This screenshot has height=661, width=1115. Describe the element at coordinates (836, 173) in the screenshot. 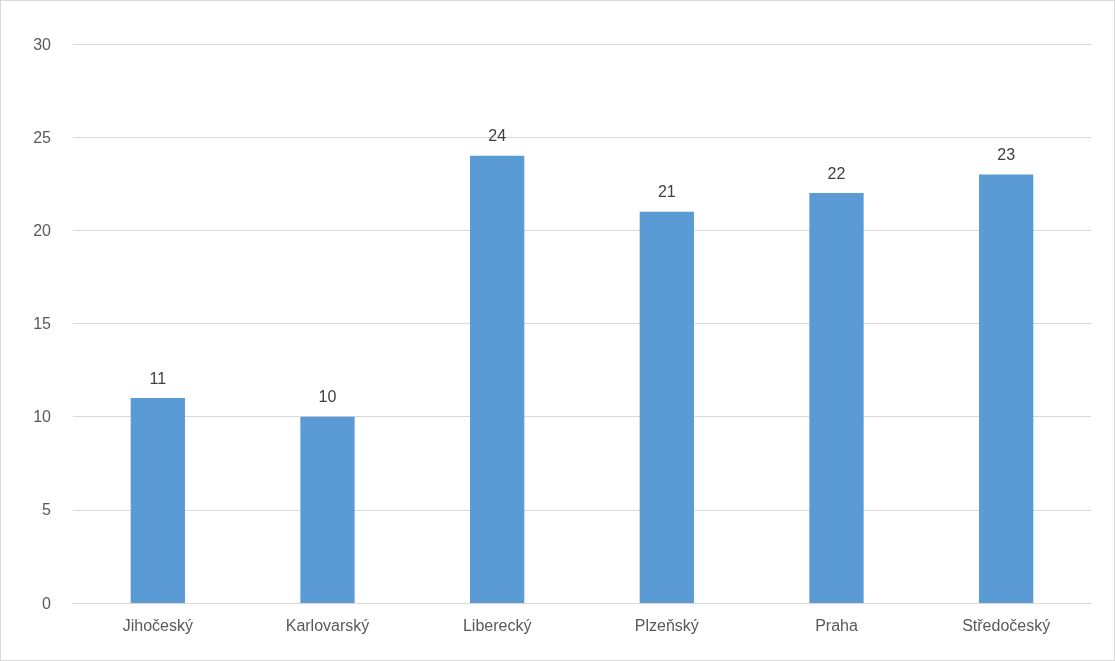

I see `data-label: 22` at that location.